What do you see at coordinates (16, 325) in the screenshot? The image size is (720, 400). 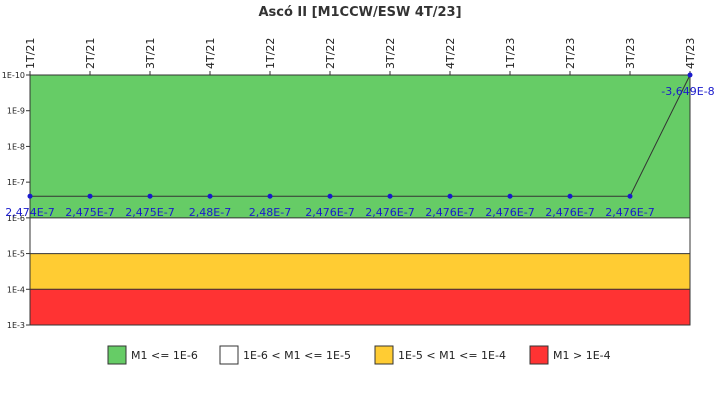 I see `y-tick-label: 1E-3` at bounding box center [16, 325].